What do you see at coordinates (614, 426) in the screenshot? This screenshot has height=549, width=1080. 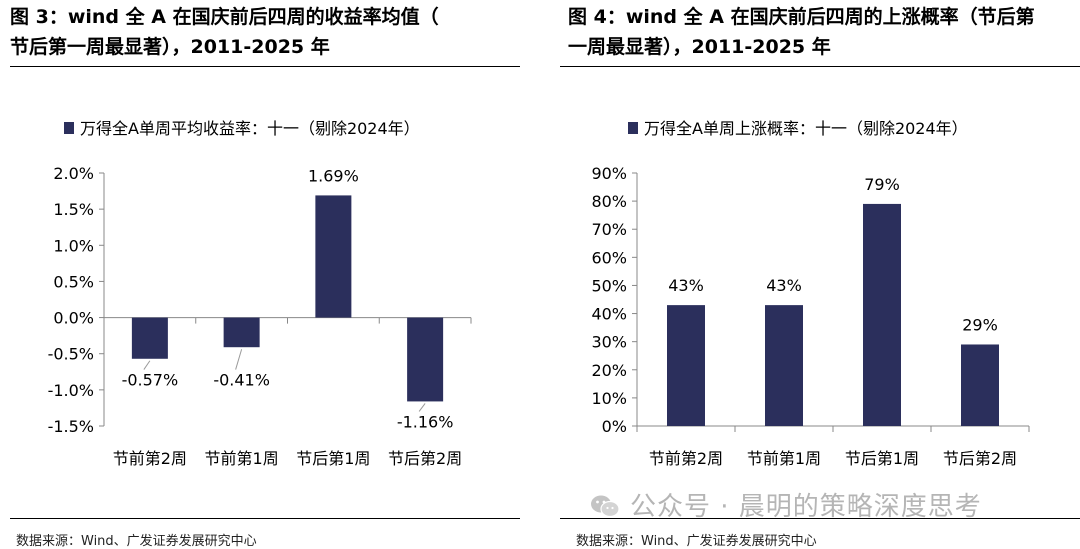 I see `y-tick-label: 0%` at bounding box center [614, 426].